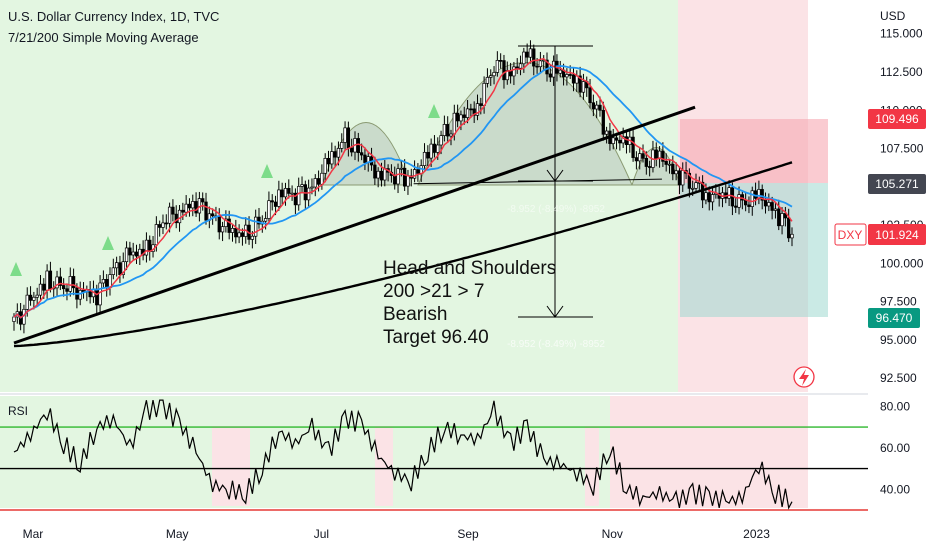 The height and width of the screenshot is (550, 932). Describe the element at coordinates (895, 406) in the screenshot. I see `rsi-tick-label: 80.00` at that location.